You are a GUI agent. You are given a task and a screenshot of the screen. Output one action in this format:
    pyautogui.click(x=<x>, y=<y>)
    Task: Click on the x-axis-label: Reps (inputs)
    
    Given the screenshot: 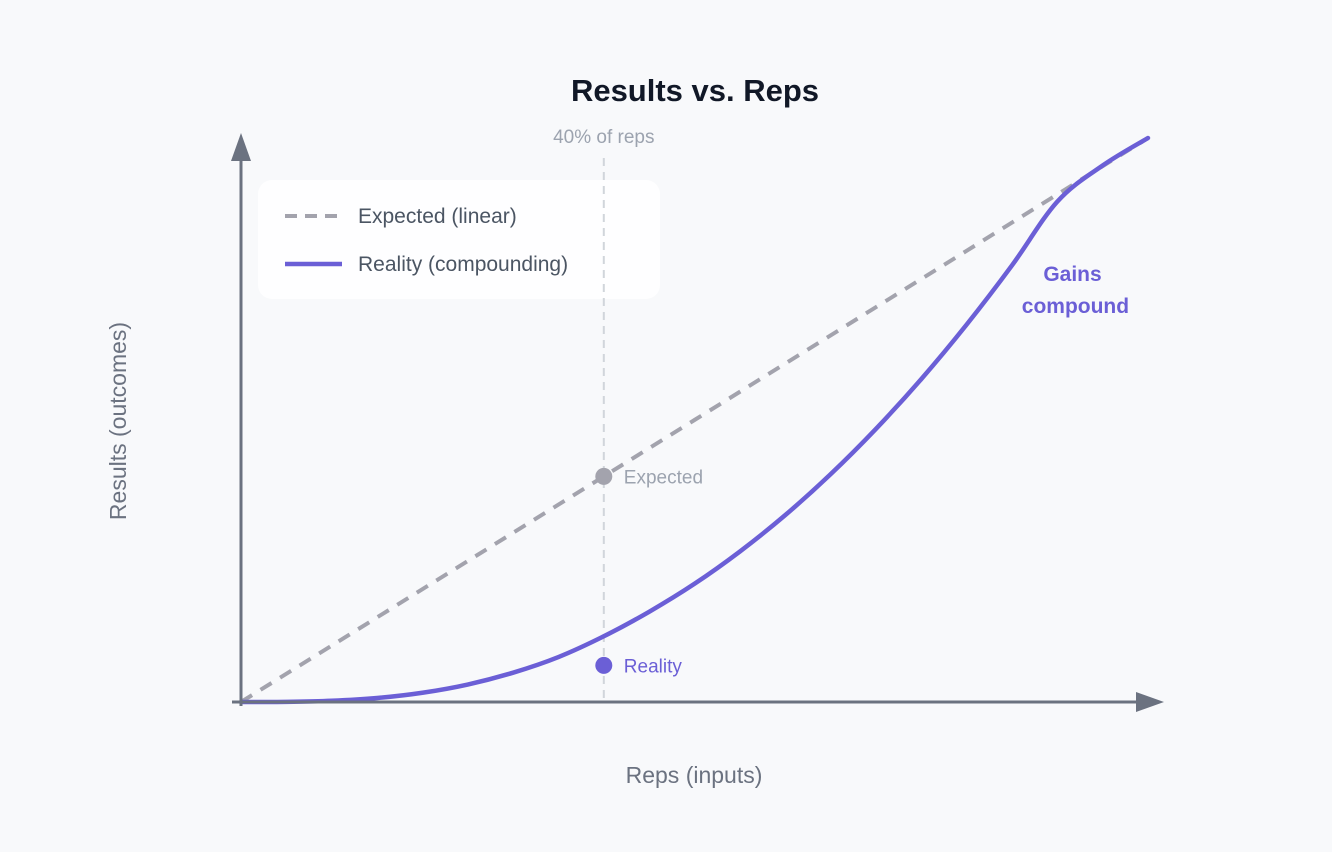 What is the action you would take?
    pyautogui.click(x=694, y=775)
    